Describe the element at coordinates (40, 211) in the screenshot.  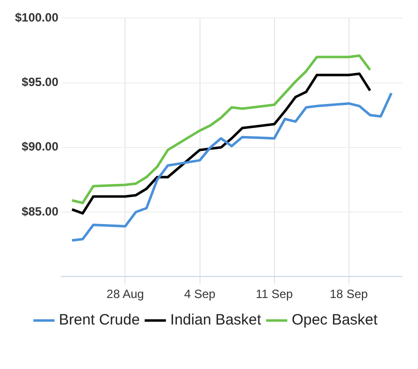
I see `y-tick-label: $85.00` at that location.